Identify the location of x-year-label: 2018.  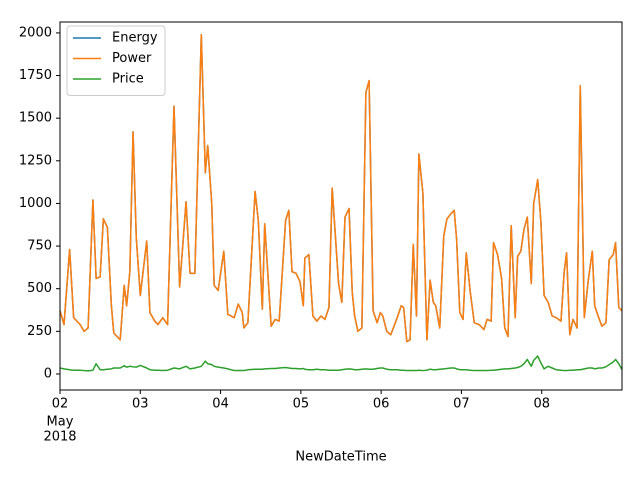
(59, 437).